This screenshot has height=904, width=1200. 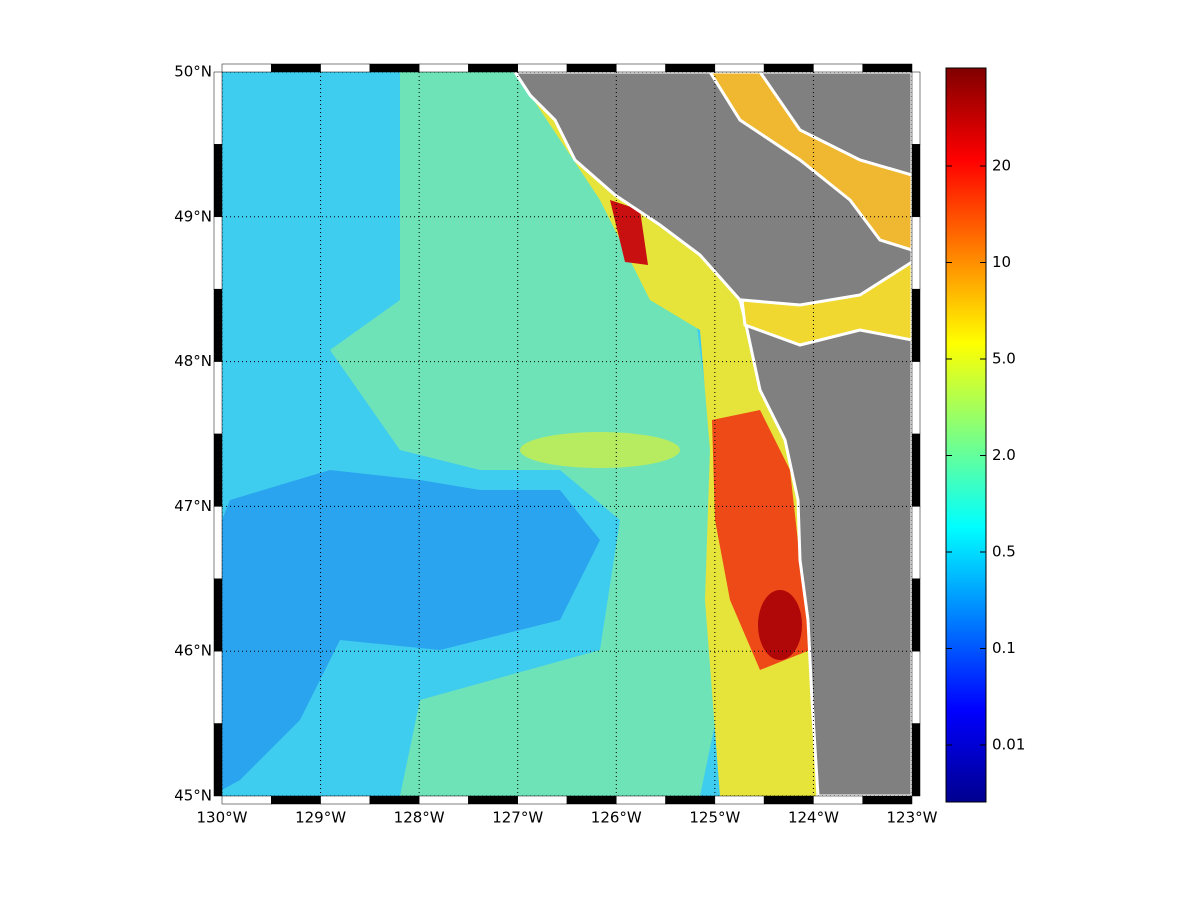 What do you see at coordinates (813, 818) in the screenshot?
I see `x-tick-label: 124°W` at bounding box center [813, 818].